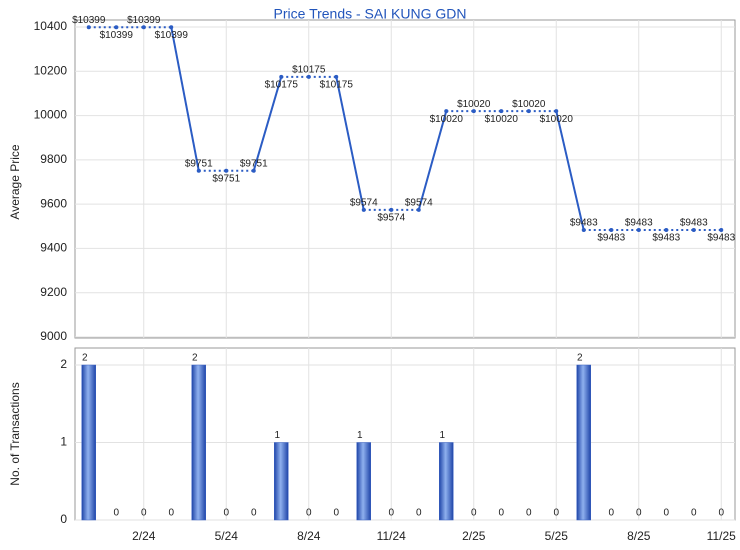  What do you see at coordinates (53, 292) in the screenshot?
I see `y-tick-label: 9200` at bounding box center [53, 292].